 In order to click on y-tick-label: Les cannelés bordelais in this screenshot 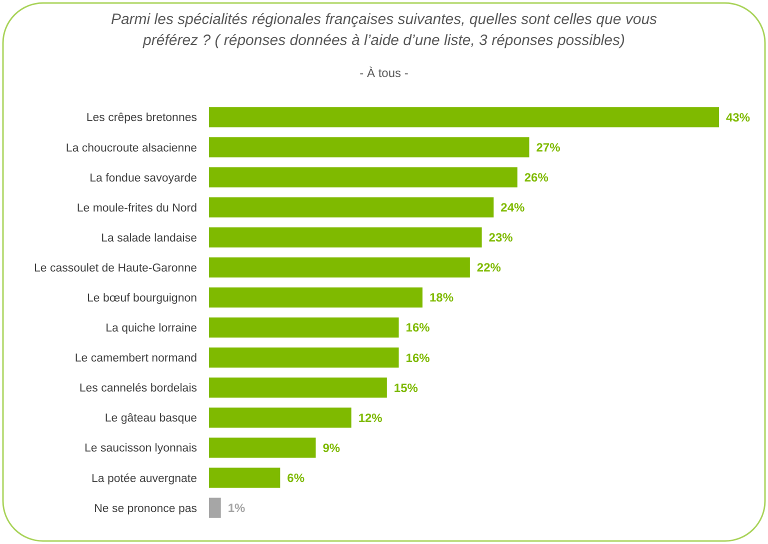, I will do `click(138, 388)`.